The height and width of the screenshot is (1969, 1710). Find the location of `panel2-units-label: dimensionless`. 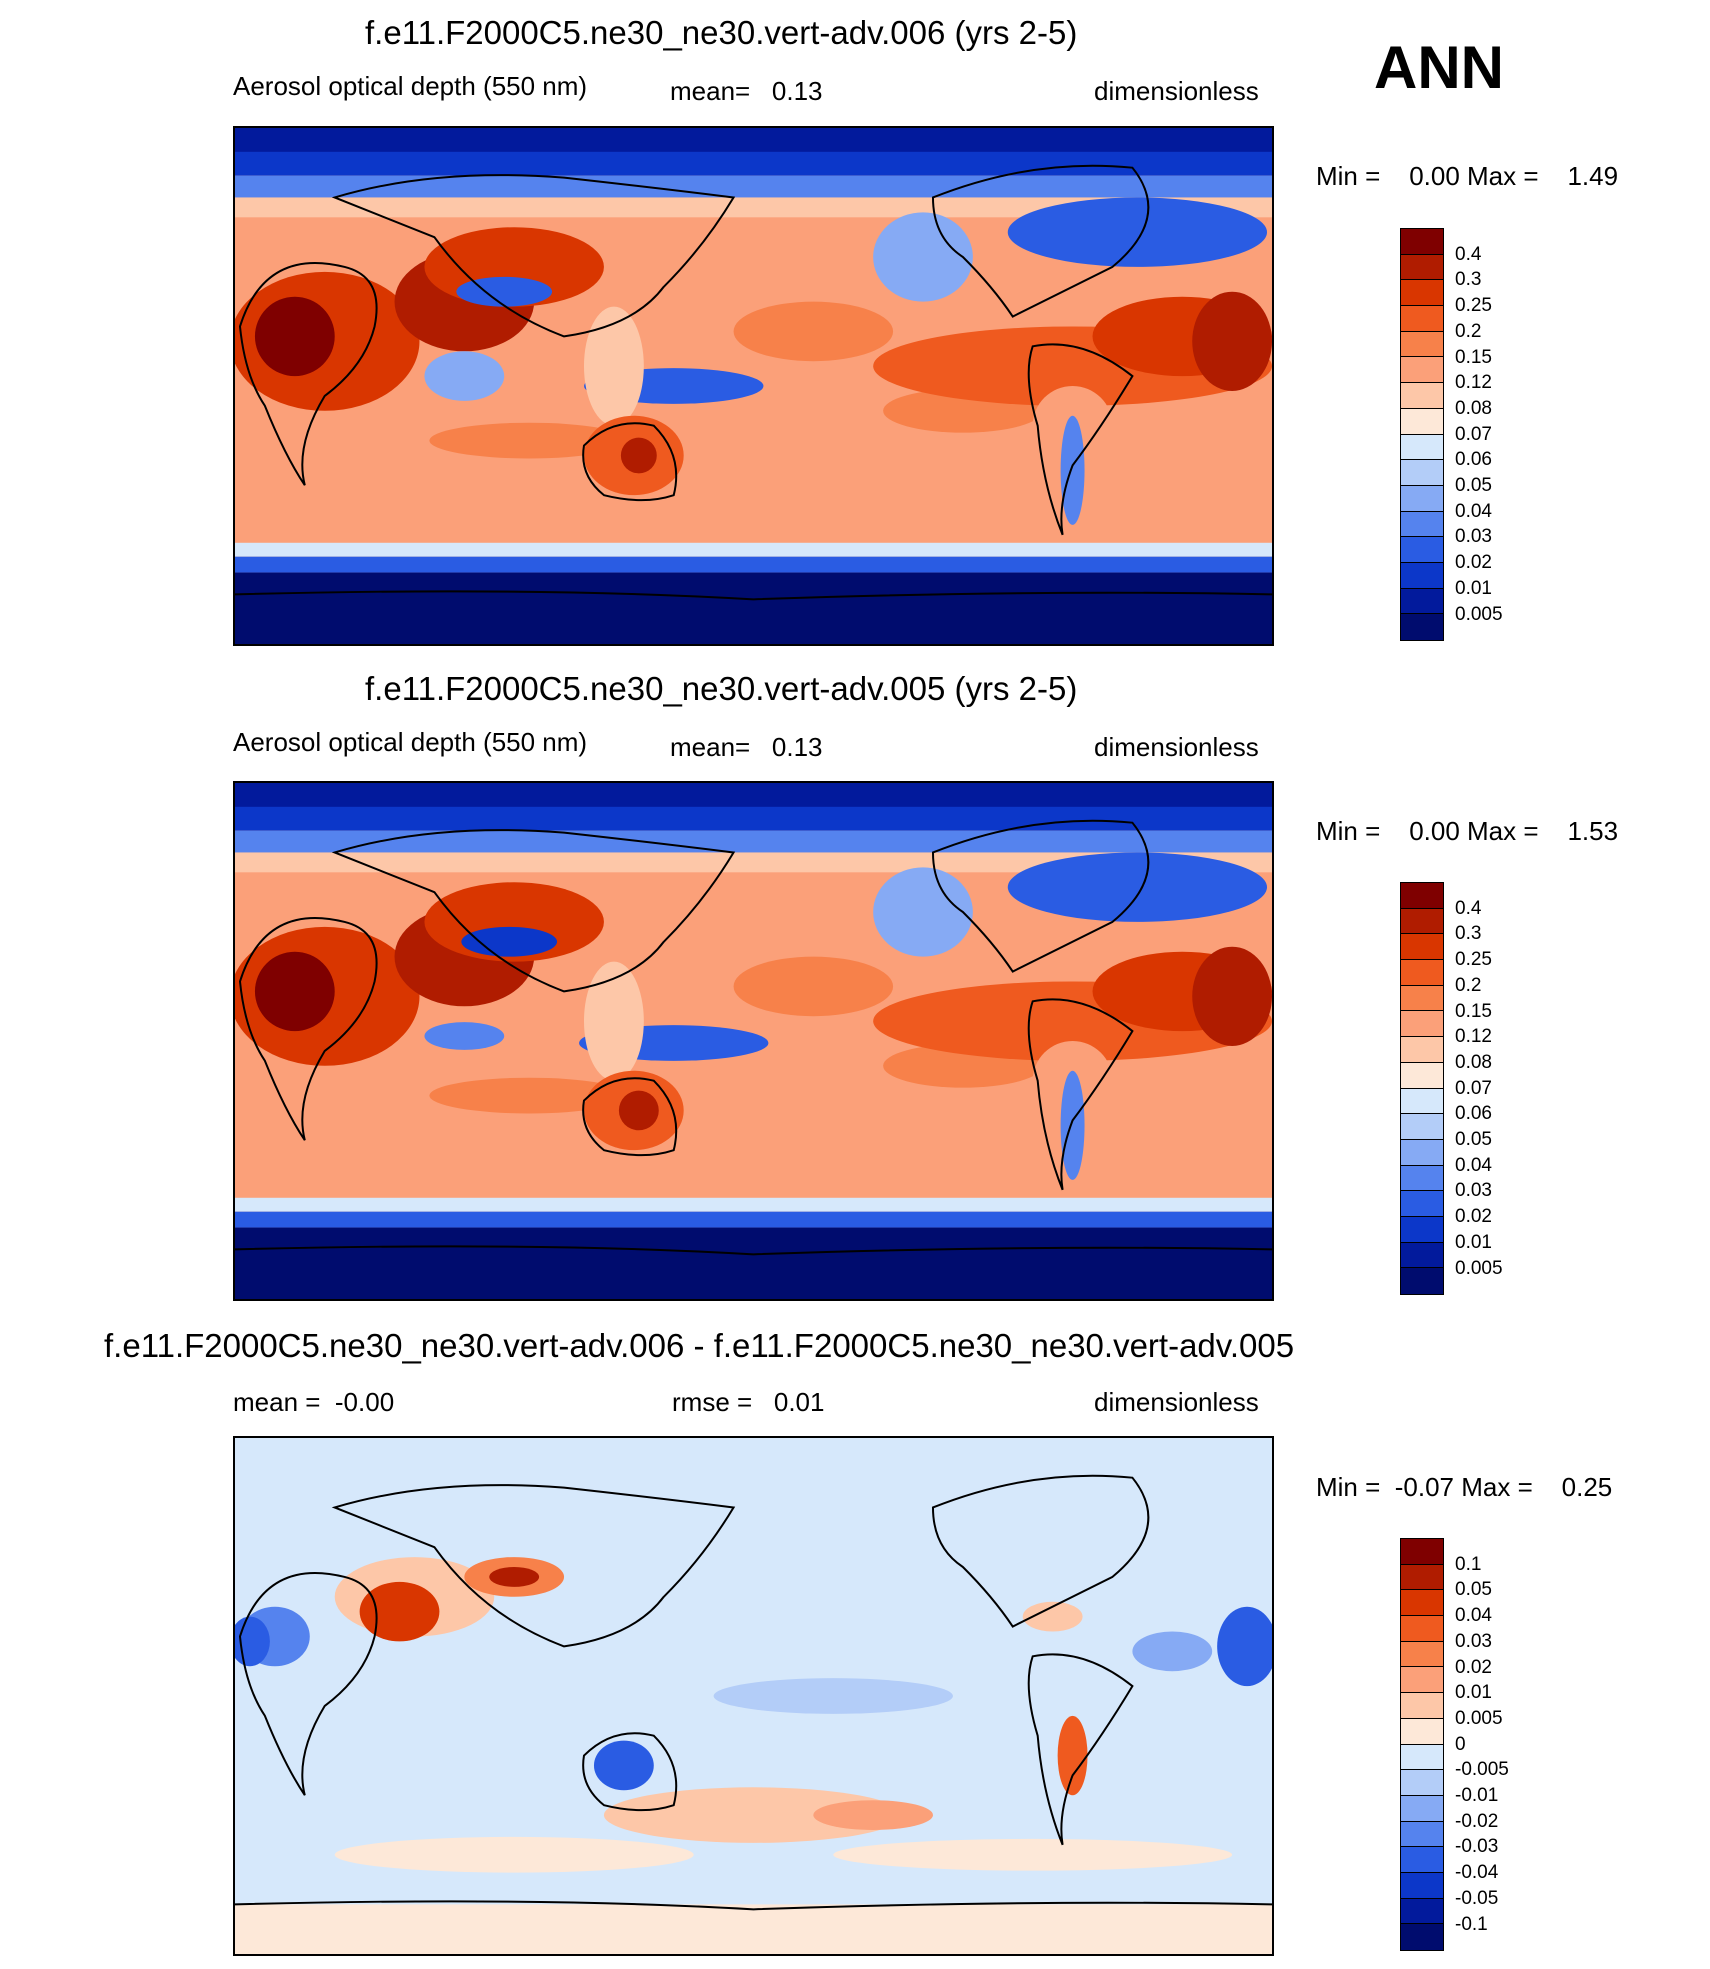

panel2-units-label: dimensionless is located at coordinates (1176, 747).